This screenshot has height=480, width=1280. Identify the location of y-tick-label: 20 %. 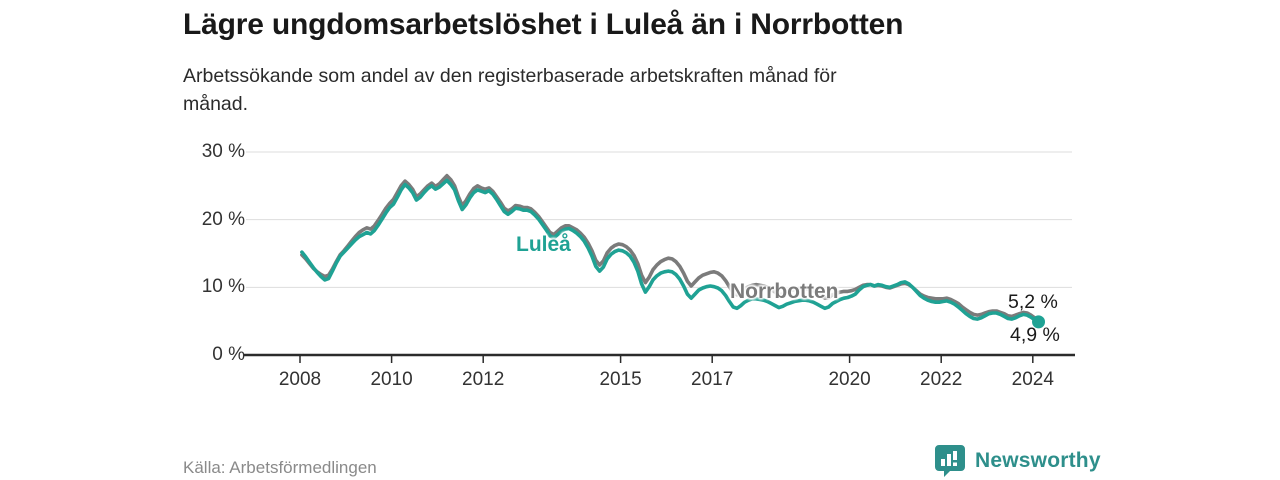
(223, 219).